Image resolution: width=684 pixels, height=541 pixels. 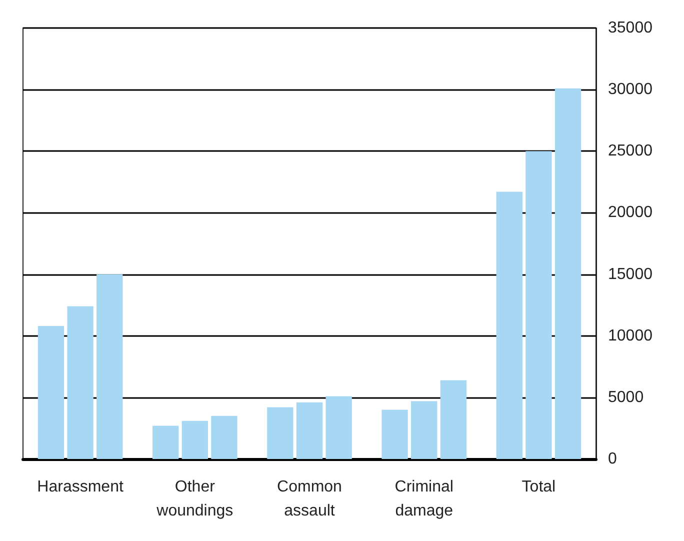 What do you see at coordinates (539, 487) in the screenshot?
I see `x-tick-label: Total` at bounding box center [539, 487].